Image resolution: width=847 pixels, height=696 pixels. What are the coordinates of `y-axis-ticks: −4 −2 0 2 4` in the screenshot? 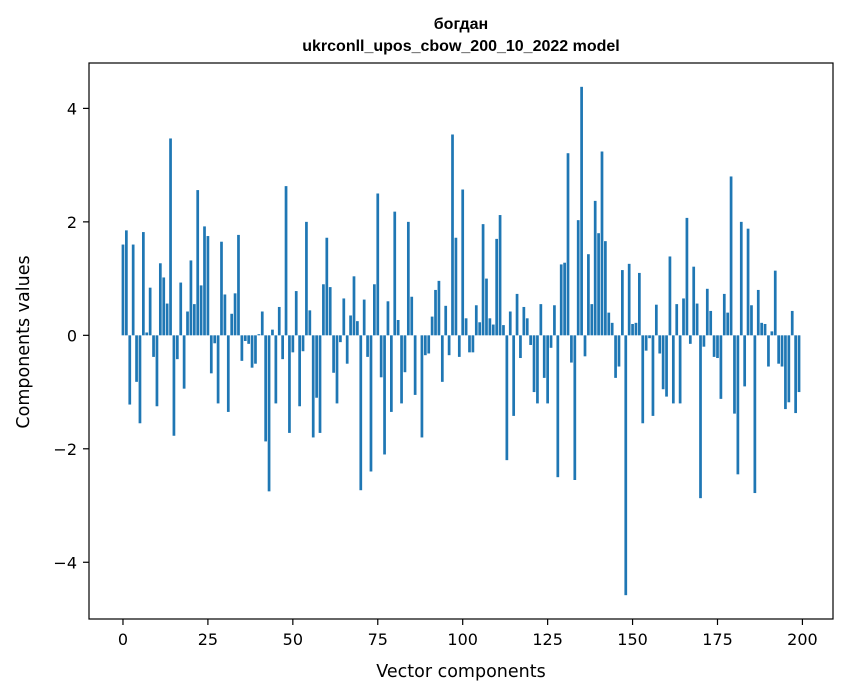 It's located at (71, 335).